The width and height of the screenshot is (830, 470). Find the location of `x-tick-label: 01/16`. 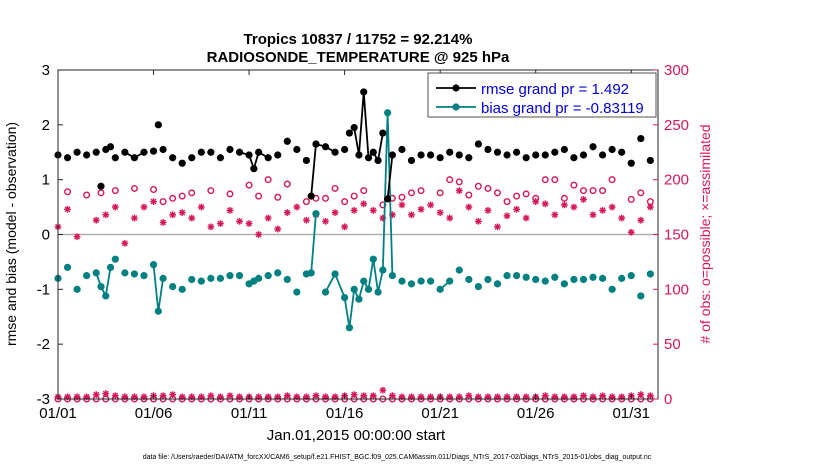

x-tick-label: 01/16 is located at coordinates (345, 413).